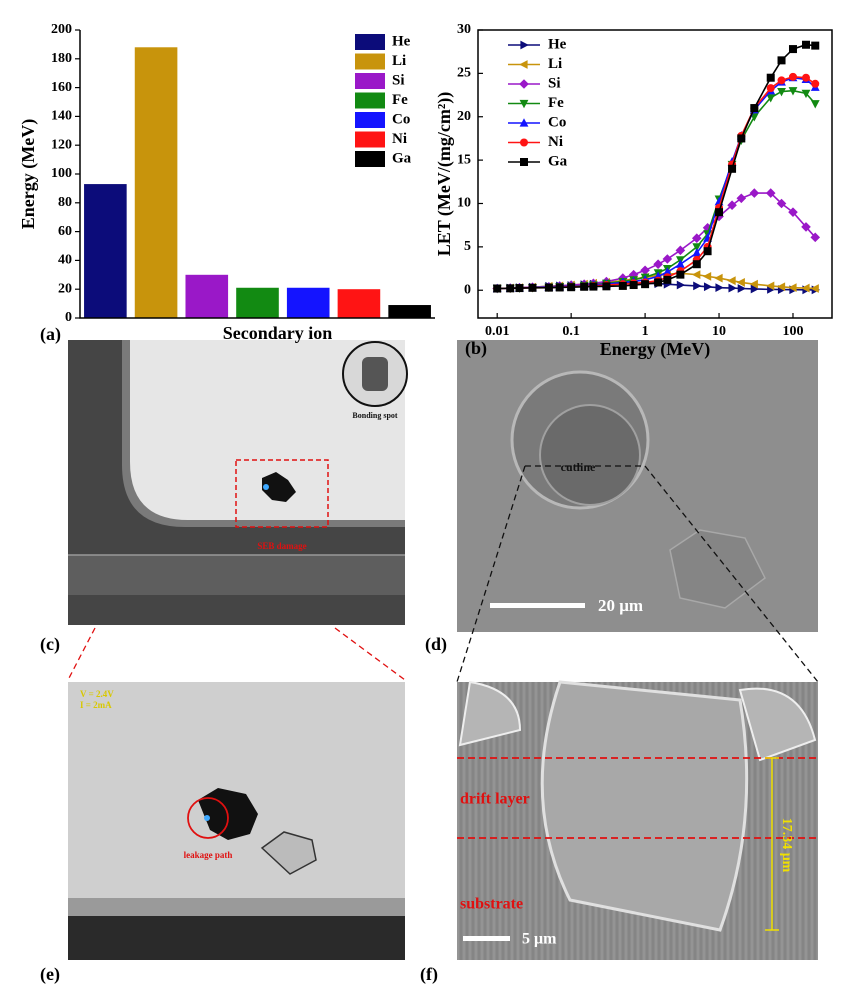 The image size is (860, 995). I want to click on annotation: V = 2.4V, so click(97, 694).